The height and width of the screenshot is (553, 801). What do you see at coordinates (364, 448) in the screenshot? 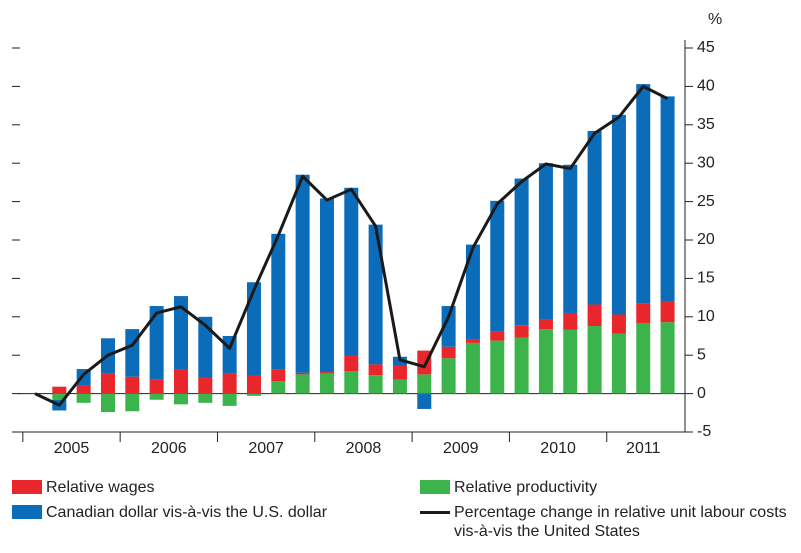
I see `x-tick-label: 2008` at bounding box center [364, 448].